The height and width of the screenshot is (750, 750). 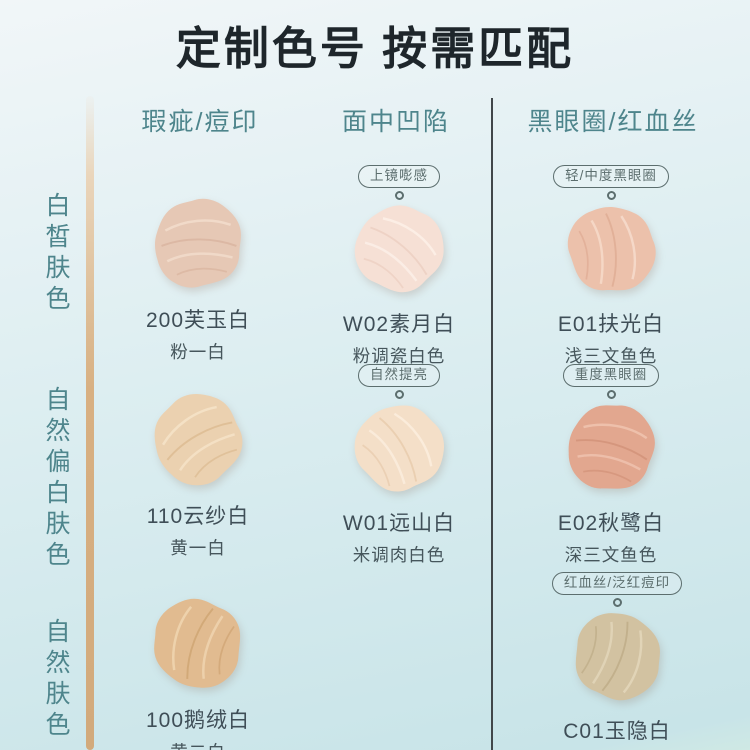 I want to click on product-cell: 上镜嘭感 W02素月白 粉调瓷白色, so click(x=399, y=266).